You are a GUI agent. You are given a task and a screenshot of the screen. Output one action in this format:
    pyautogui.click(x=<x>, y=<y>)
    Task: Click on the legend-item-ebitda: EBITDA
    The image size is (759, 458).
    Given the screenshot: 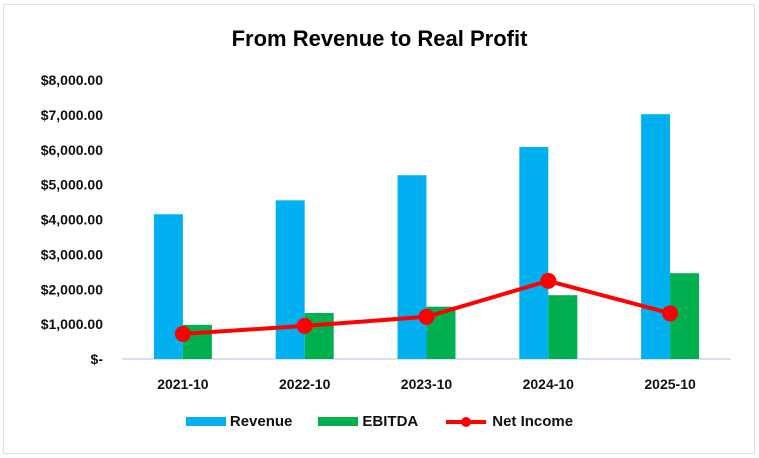 What is the action you would take?
    pyautogui.click(x=368, y=421)
    